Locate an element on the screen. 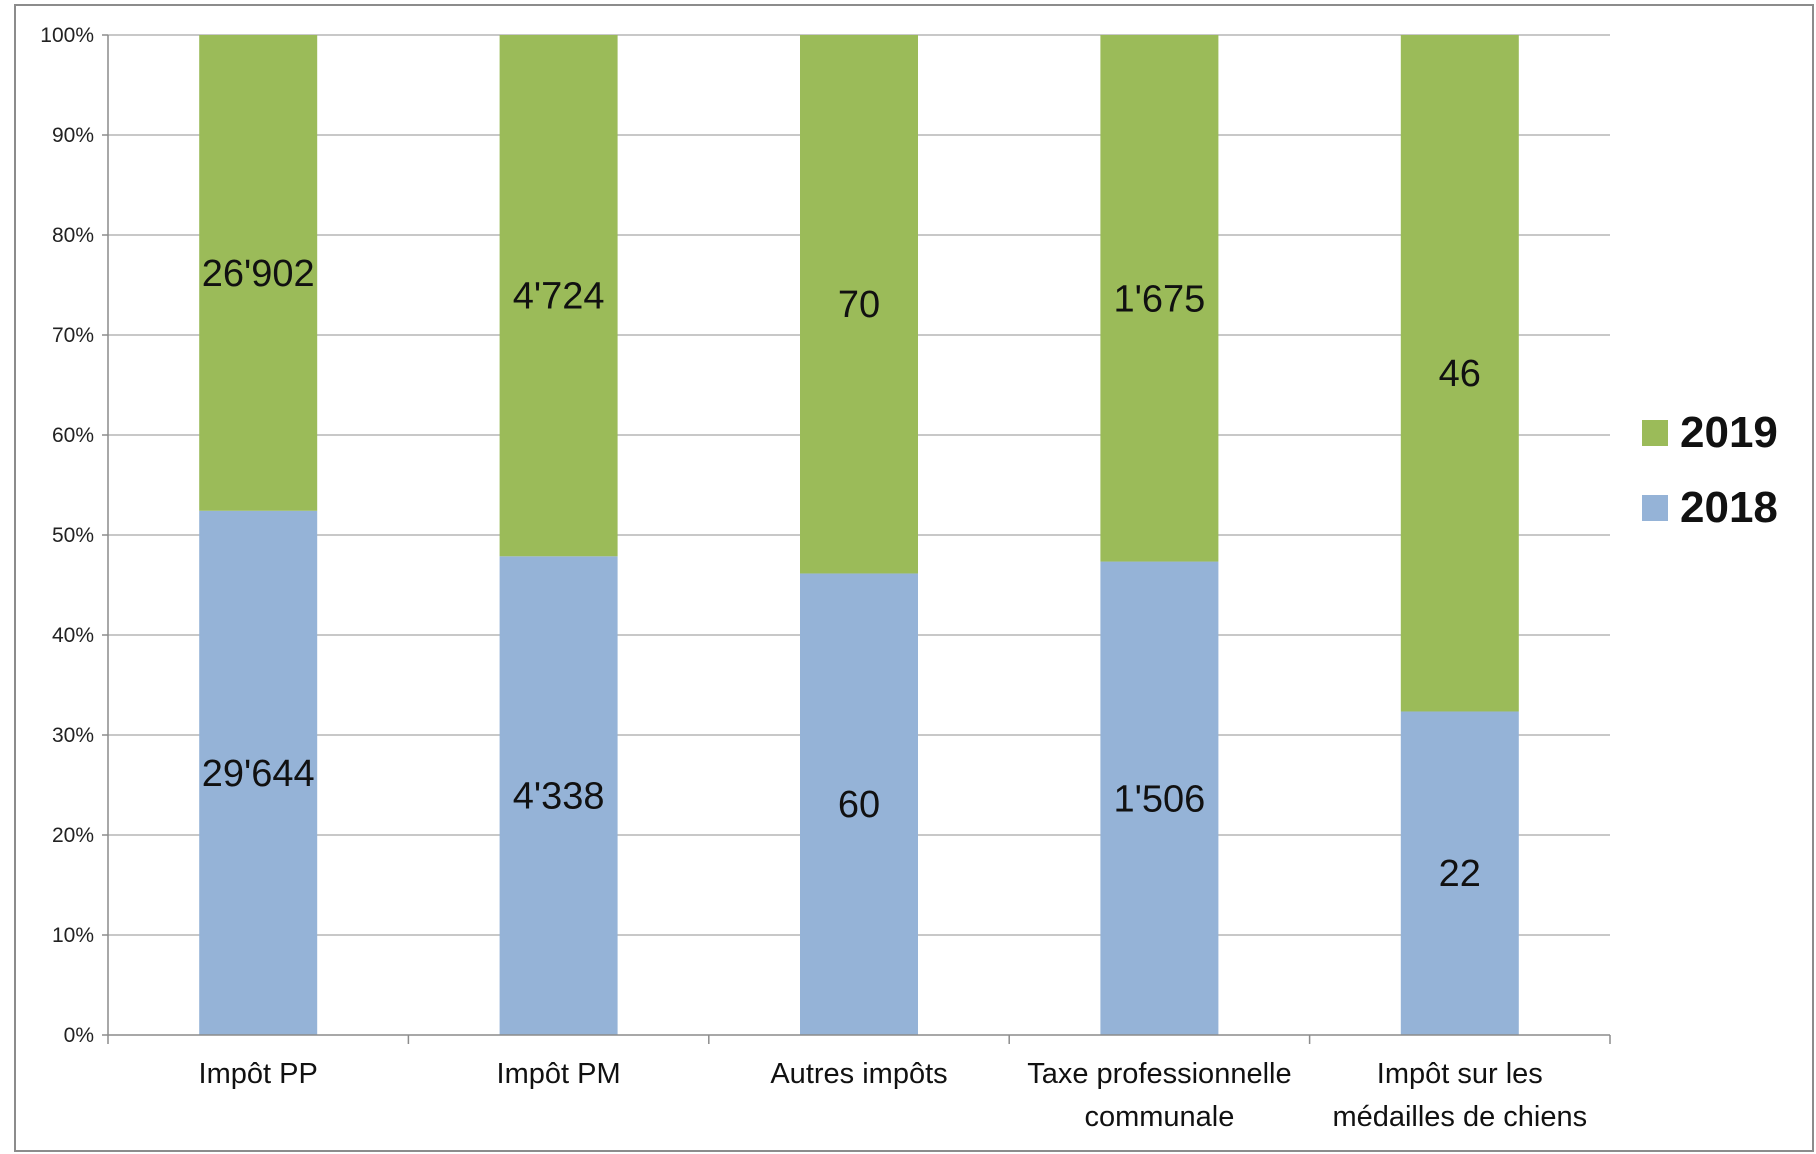 The height and width of the screenshot is (1154, 1816). data-label-2019: 70 is located at coordinates (859, 305).